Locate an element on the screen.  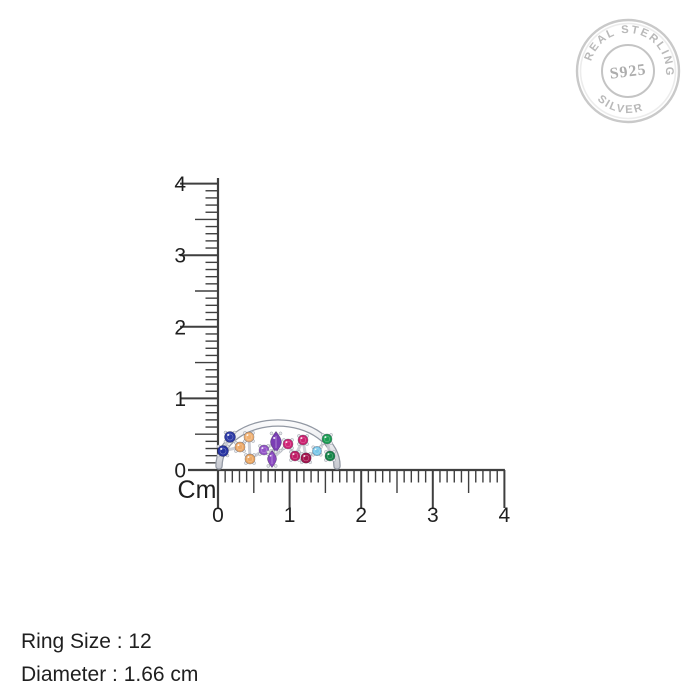
badge-s925-text: S925 is located at coordinates (628, 71).